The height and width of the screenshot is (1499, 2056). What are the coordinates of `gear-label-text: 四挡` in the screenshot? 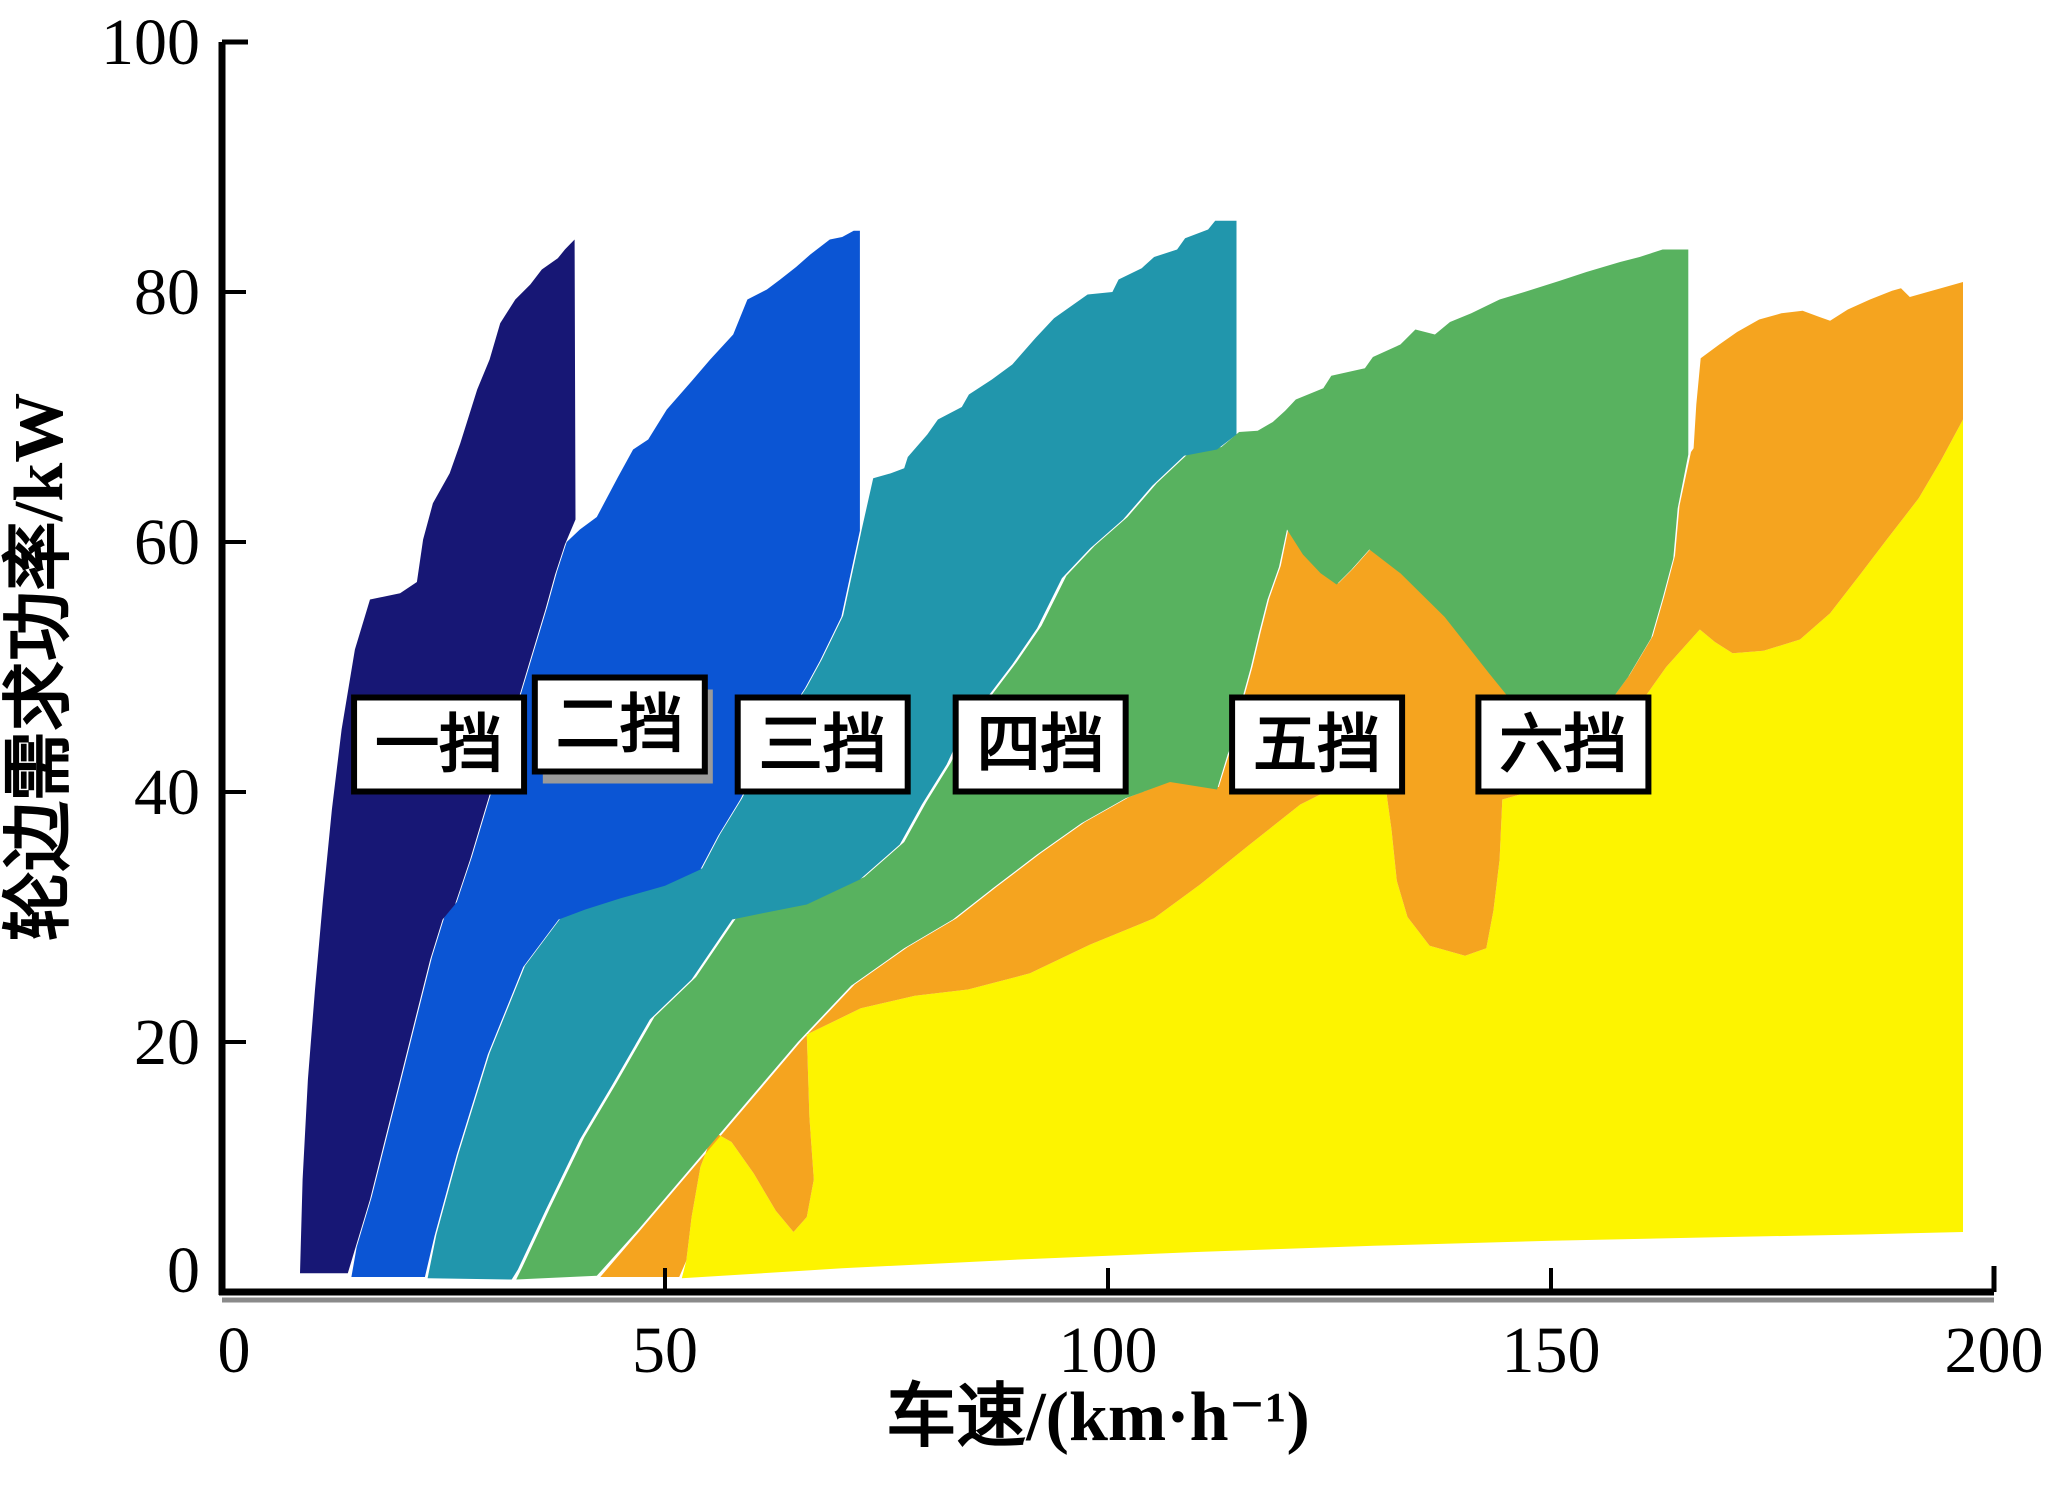 It's located at (1041, 745).